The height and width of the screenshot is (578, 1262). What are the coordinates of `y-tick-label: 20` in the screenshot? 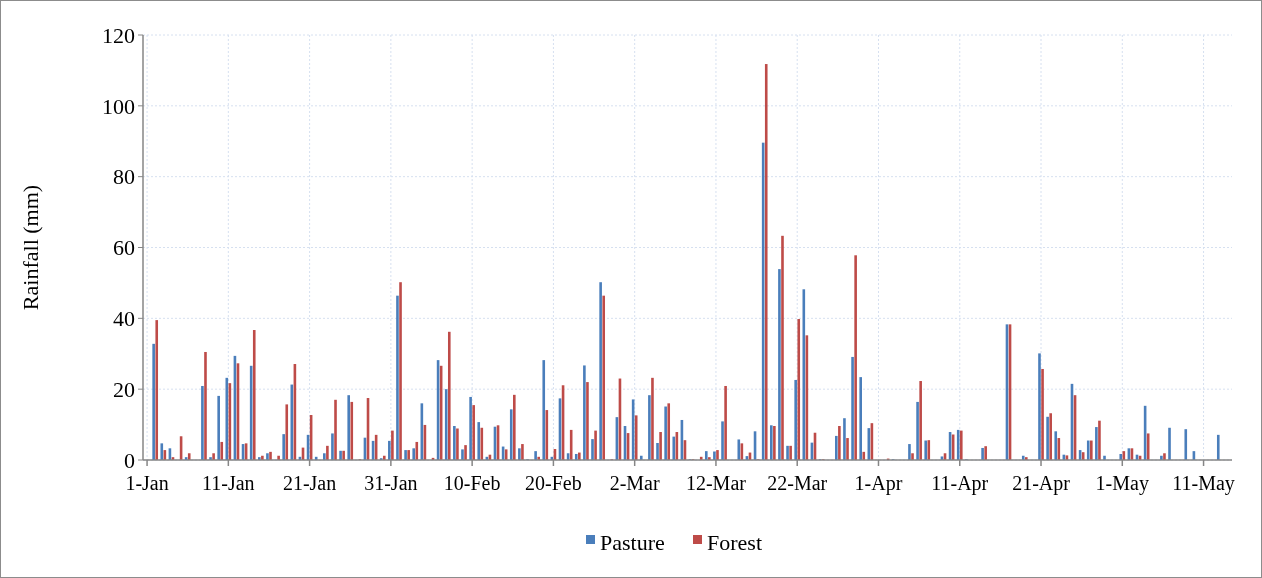 It's located at (124, 389).